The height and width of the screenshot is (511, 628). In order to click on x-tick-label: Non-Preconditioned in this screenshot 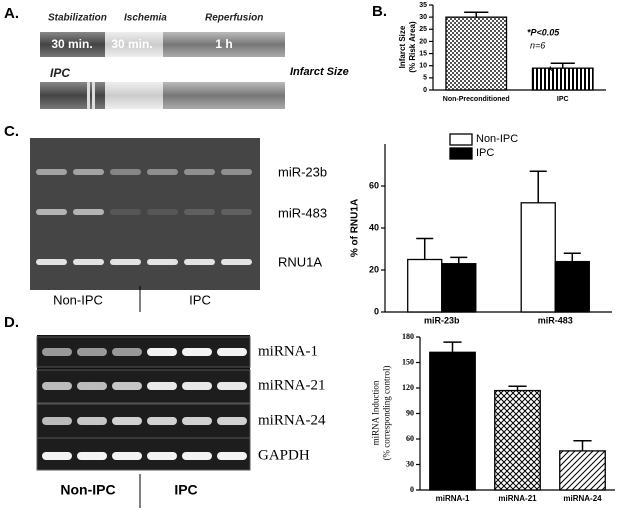, I will do `click(476, 99)`.